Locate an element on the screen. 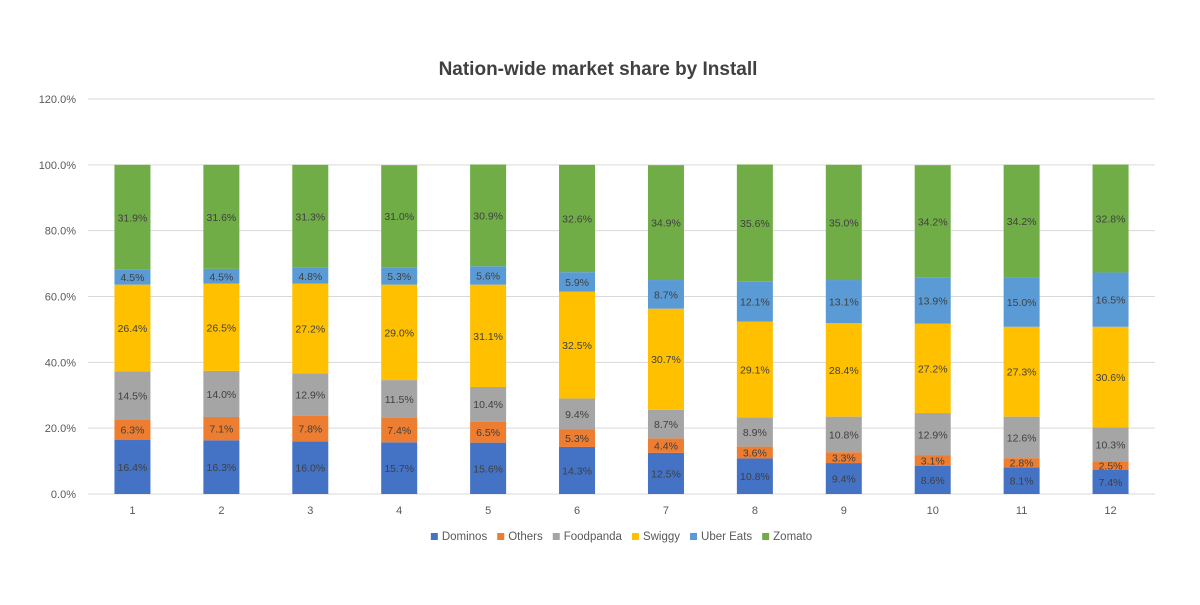  data-label: 31.9% is located at coordinates (133, 218).